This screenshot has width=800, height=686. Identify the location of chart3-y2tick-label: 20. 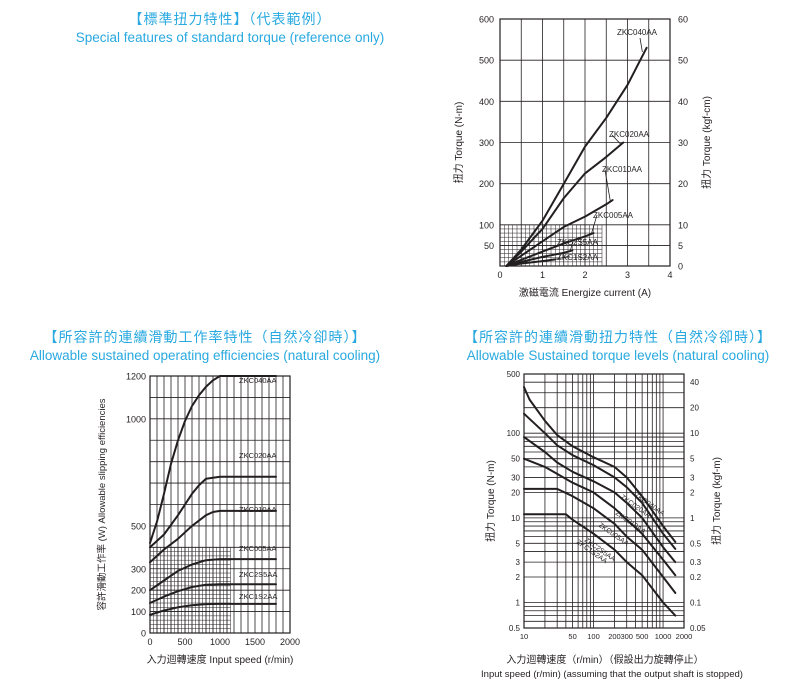
(694, 408).